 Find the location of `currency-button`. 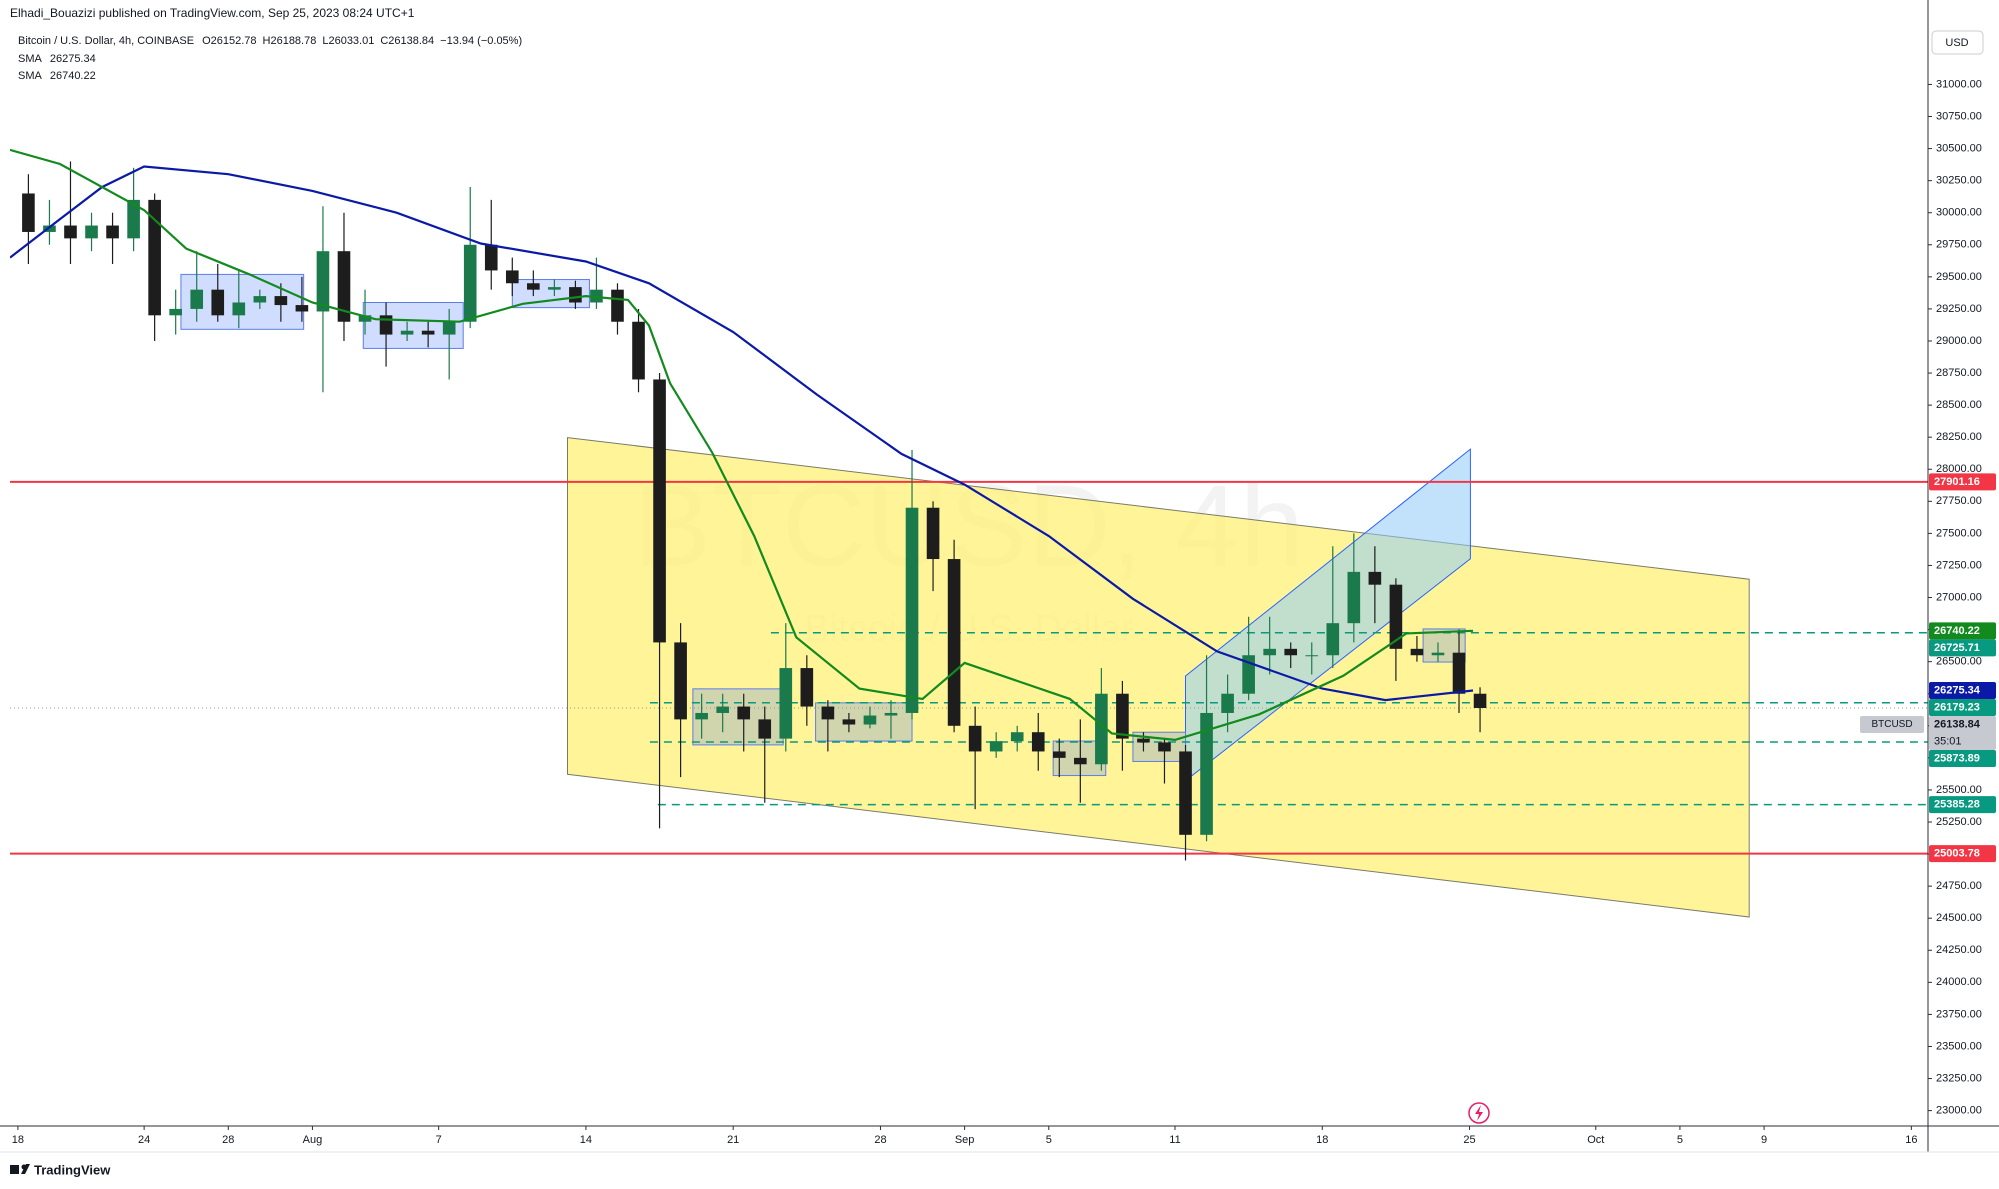

currency-button is located at coordinates (1957, 42).